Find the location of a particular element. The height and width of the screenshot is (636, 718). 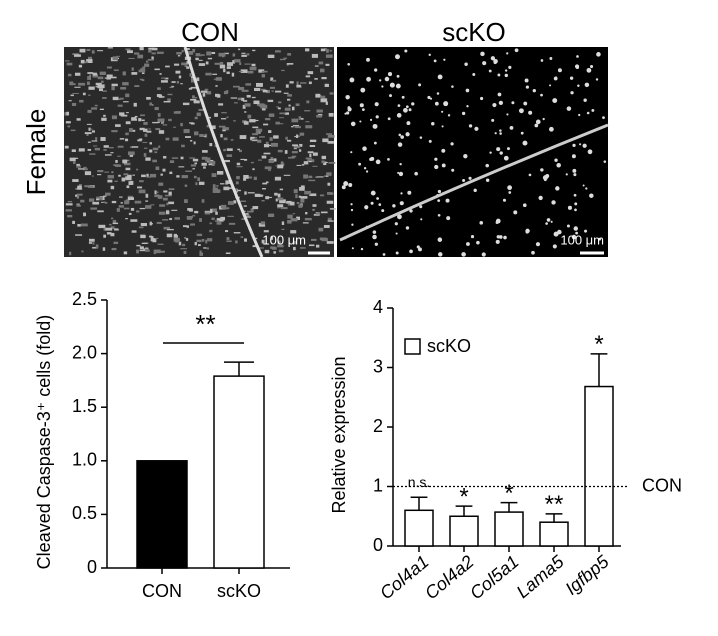

y-tick-label: 0.5 is located at coordinates (84, 513).